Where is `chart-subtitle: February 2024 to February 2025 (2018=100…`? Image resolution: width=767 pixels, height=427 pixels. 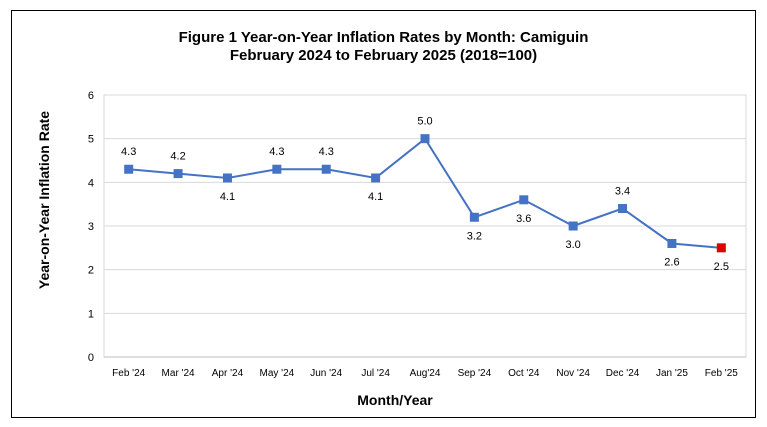 chart-subtitle: February 2024 to February 2025 (2018=100… is located at coordinates (383, 55).